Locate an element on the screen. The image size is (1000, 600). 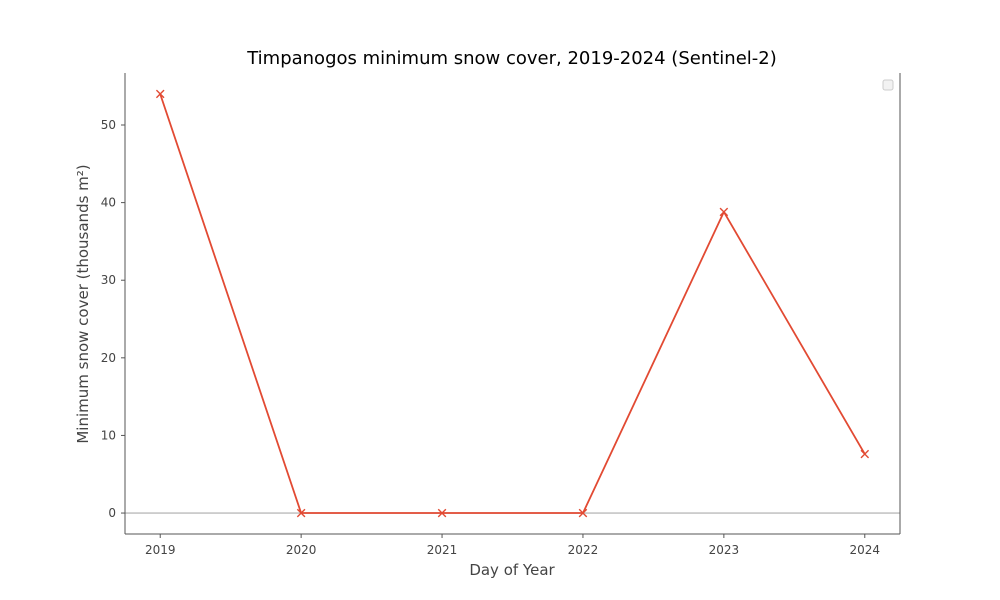
legend is located at coordinates (888, 85).